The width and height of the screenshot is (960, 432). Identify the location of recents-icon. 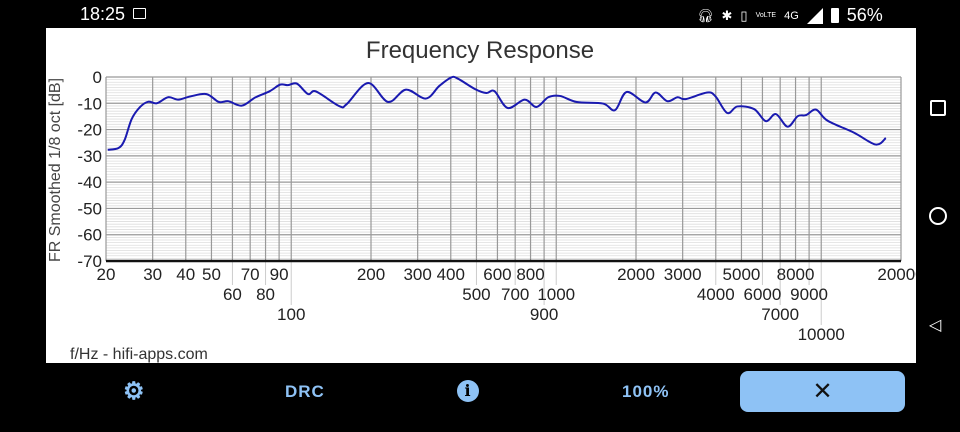
(938, 108).